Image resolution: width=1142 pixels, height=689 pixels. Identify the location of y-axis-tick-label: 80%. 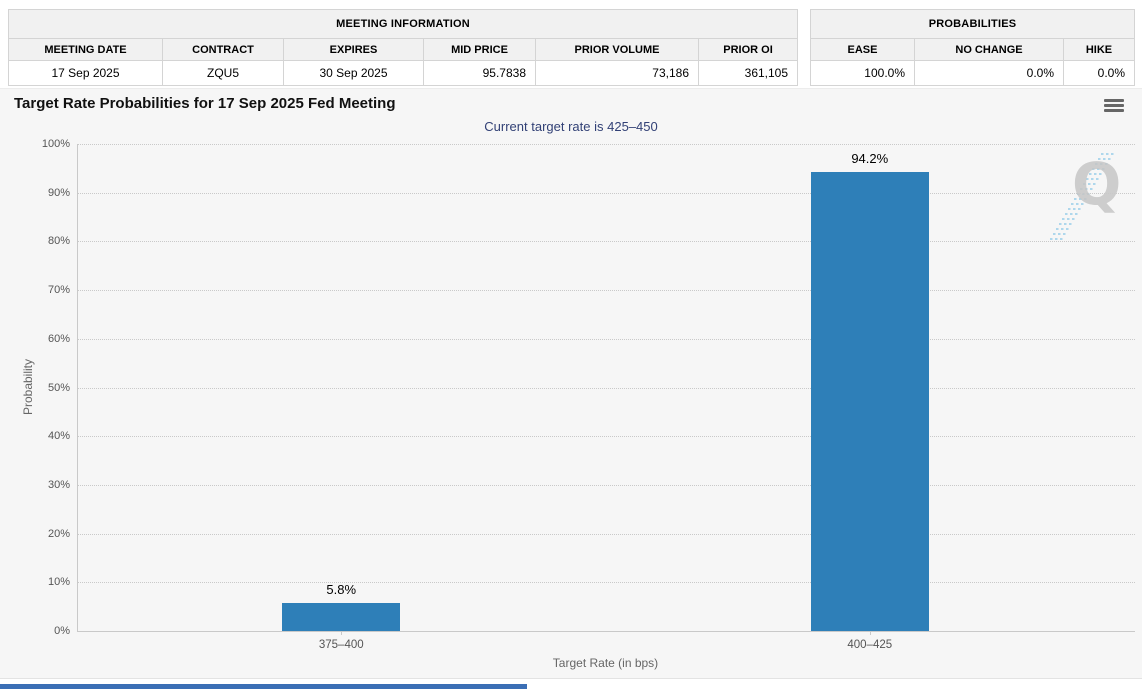
(58, 241).